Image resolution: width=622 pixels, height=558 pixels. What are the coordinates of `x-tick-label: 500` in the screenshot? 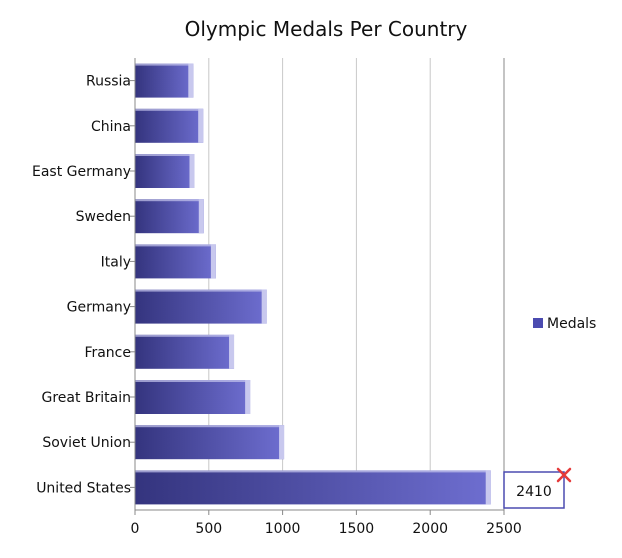 It's located at (208, 529).